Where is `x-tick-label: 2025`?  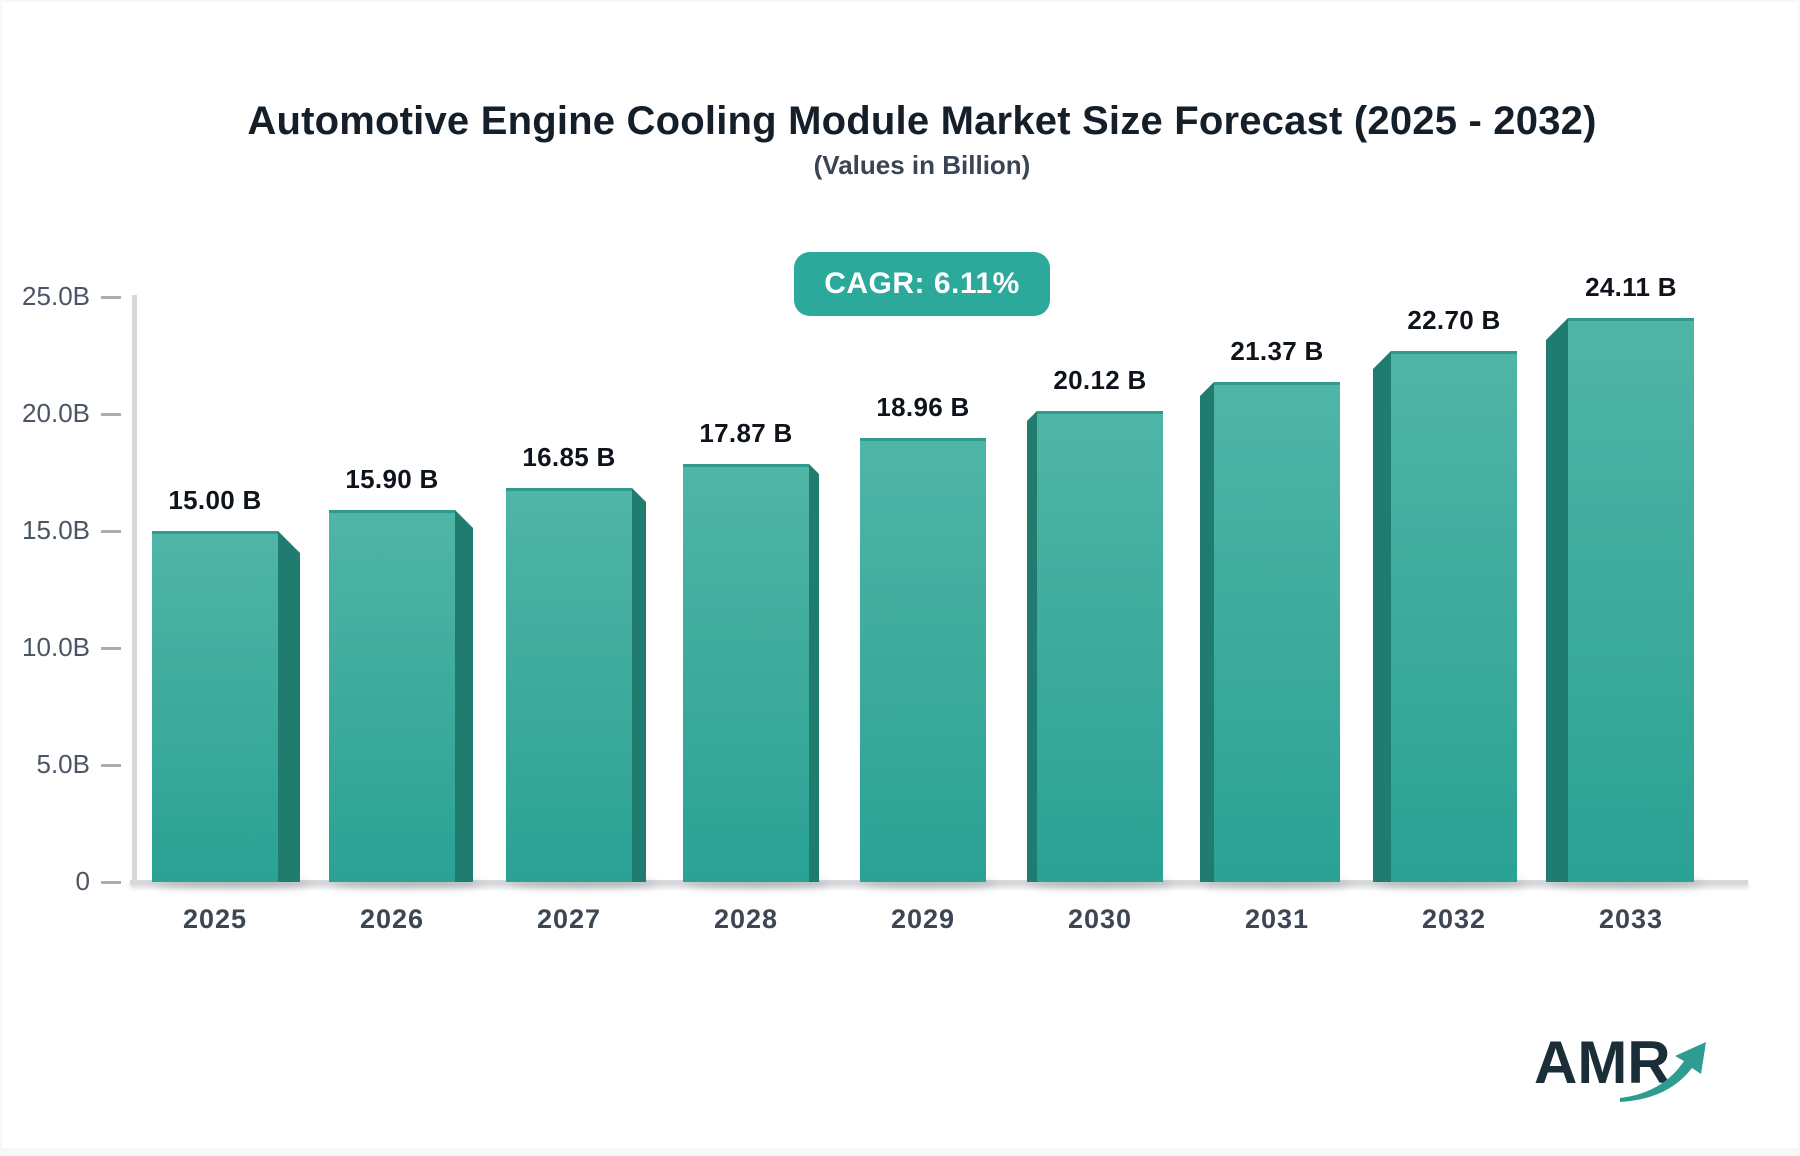
x-tick-label: 2025 is located at coordinates (215, 919).